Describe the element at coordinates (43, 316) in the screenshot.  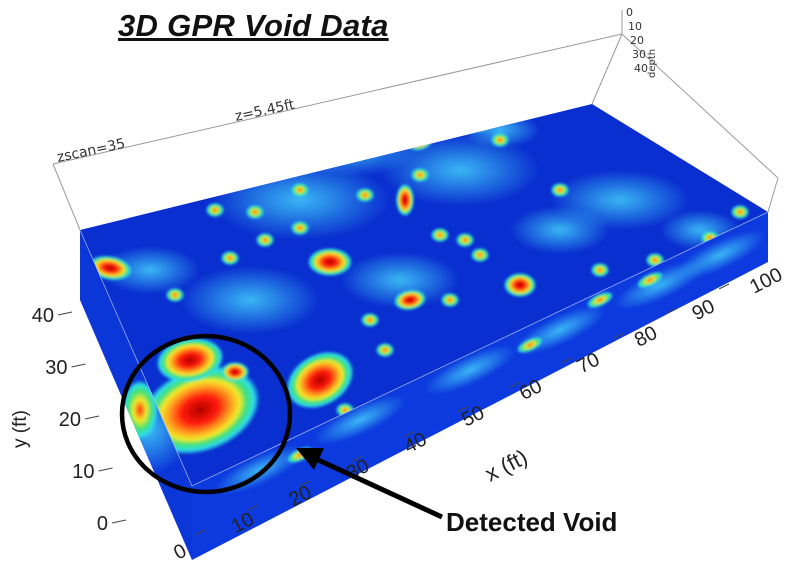
I see `y-tick-label: 40` at that location.